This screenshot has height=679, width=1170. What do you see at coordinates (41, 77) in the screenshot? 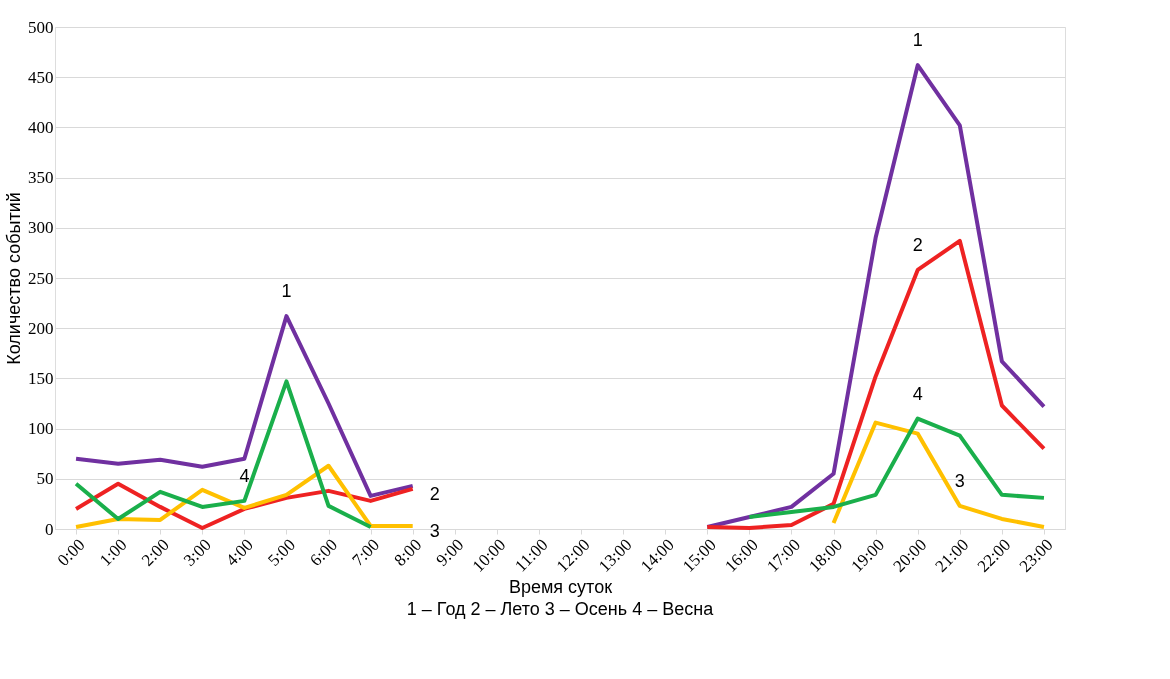
I see `y-tick-label: 450` at bounding box center [41, 77].